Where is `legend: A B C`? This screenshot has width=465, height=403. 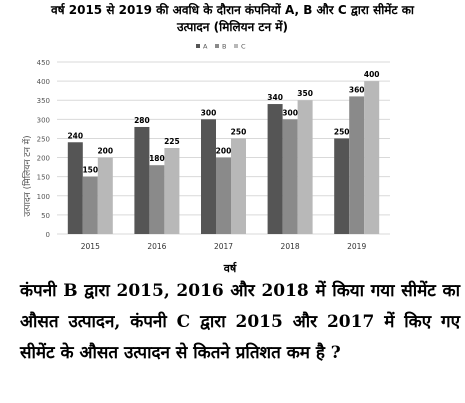
legend: A B C is located at coordinates (221, 47).